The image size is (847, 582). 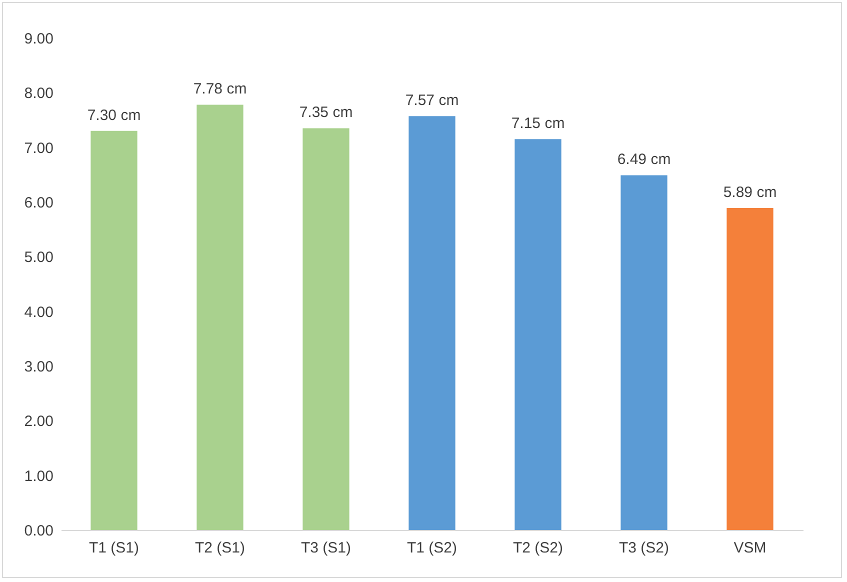 What do you see at coordinates (538, 548) in the screenshot?
I see `x-tick-label: T2 (S2)` at bounding box center [538, 548].